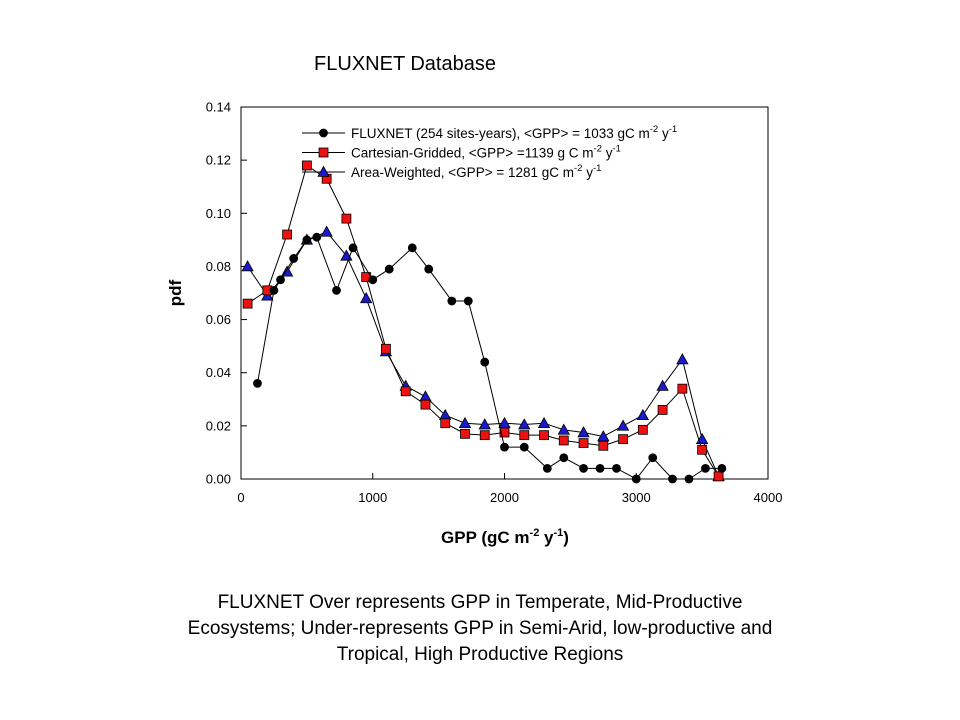 The height and width of the screenshot is (720, 960). What do you see at coordinates (504, 497) in the screenshot?
I see `x-tick-label: 2000` at bounding box center [504, 497].